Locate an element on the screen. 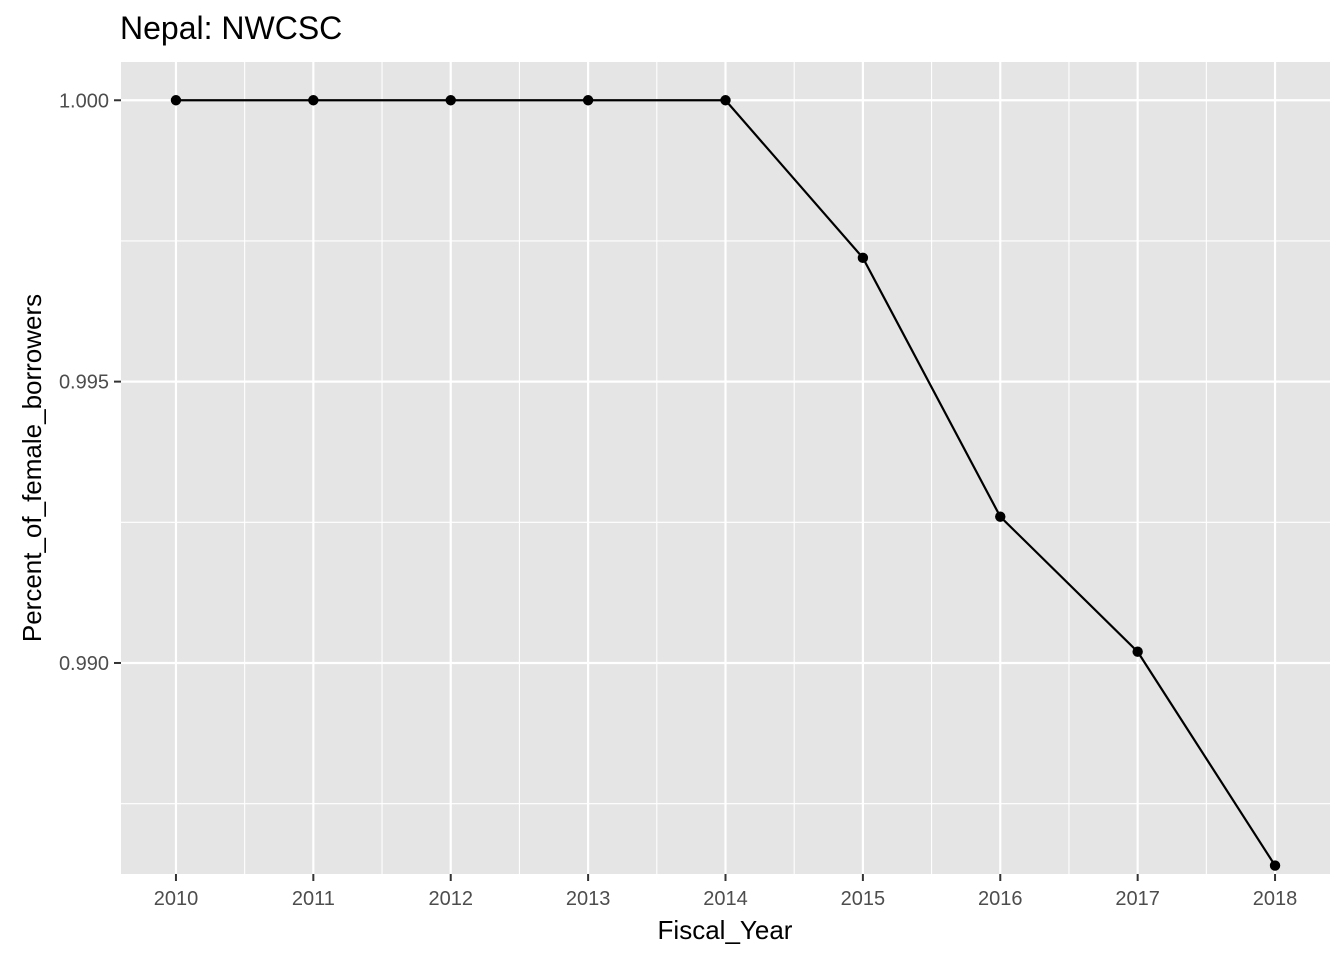 This screenshot has height=960, width=1344. x-tick-label: 2015 is located at coordinates (863, 899).